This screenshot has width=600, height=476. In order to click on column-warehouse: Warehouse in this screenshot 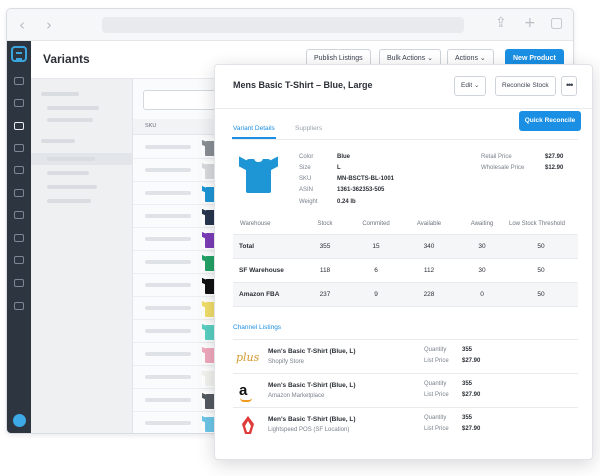, I will do `click(255, 224)`.